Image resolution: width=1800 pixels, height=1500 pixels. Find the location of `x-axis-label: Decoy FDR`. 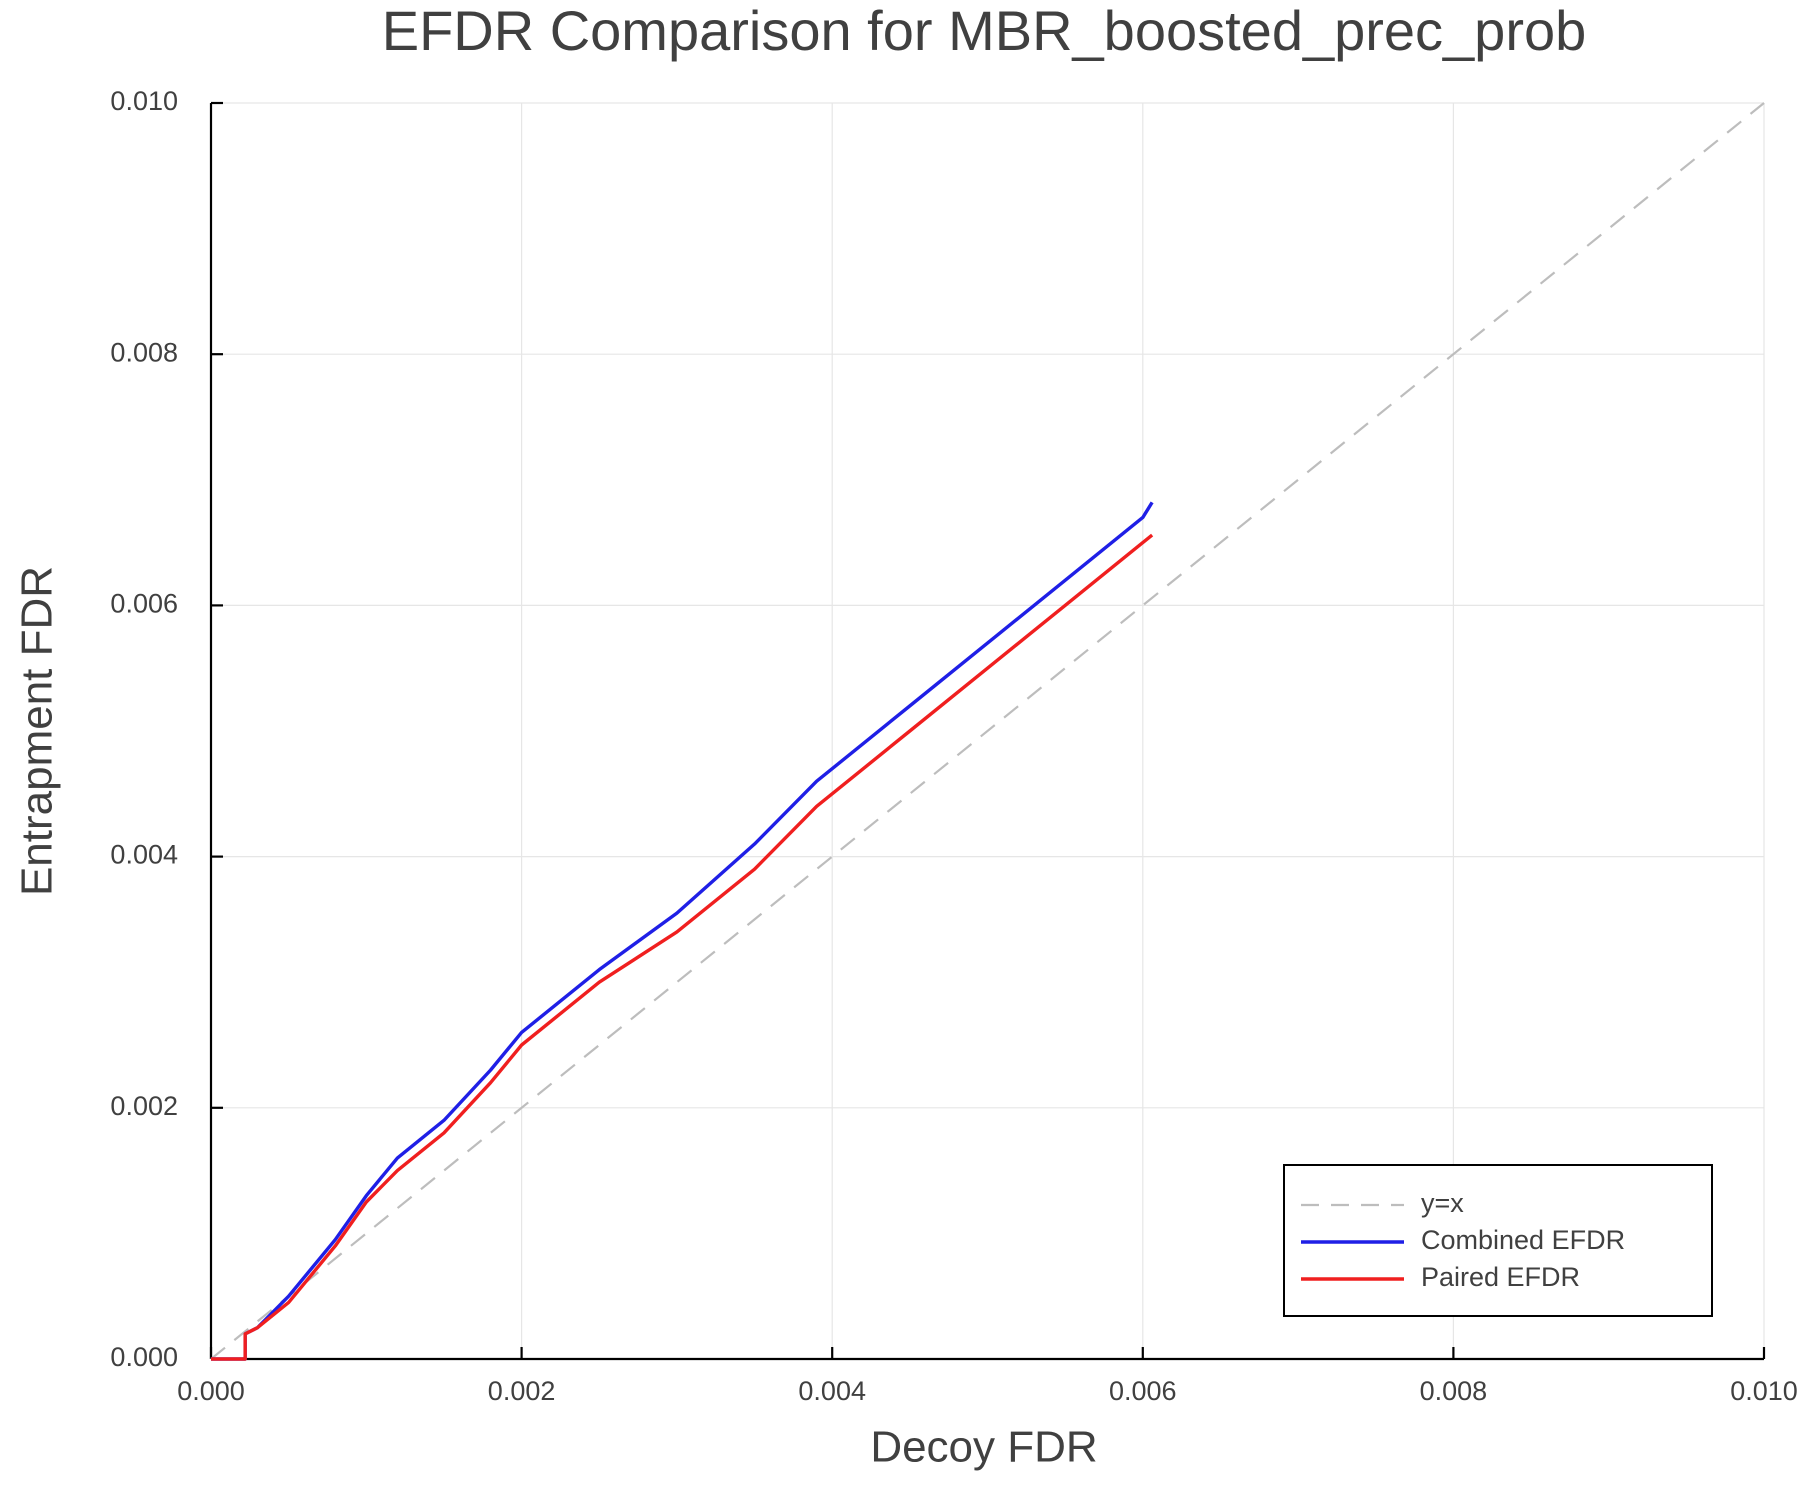

x-axis-label: Decoy FDR is located at coordinates (983, 1447).